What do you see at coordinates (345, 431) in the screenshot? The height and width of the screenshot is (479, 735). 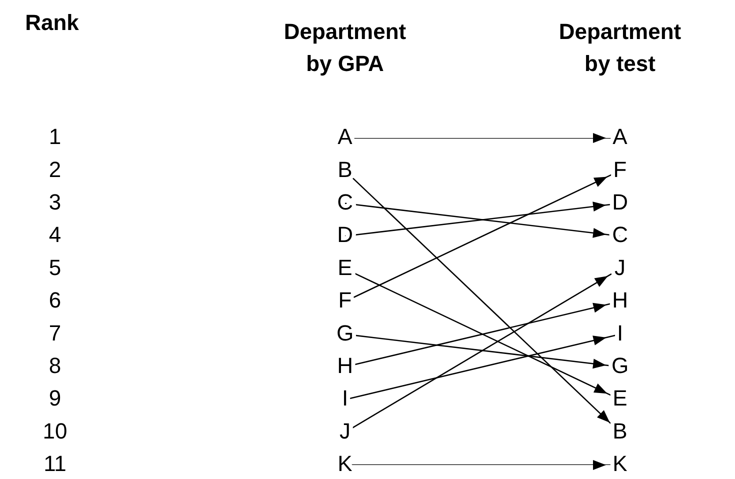 I see `text: J` at bounding box center [345, 431].